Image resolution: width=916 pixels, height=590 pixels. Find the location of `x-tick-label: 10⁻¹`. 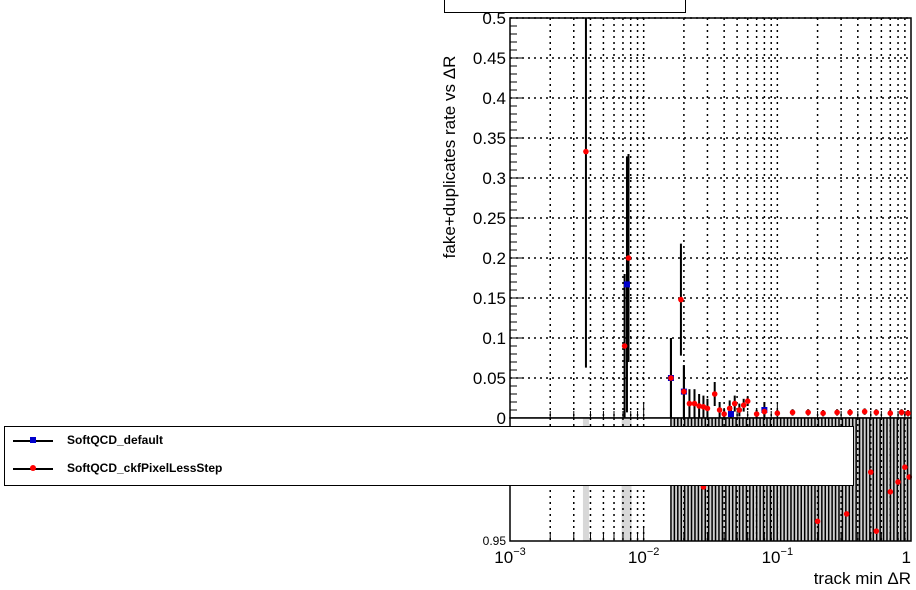

x-tick-label: 10⁻¹ is located at coordinates (777, 556).